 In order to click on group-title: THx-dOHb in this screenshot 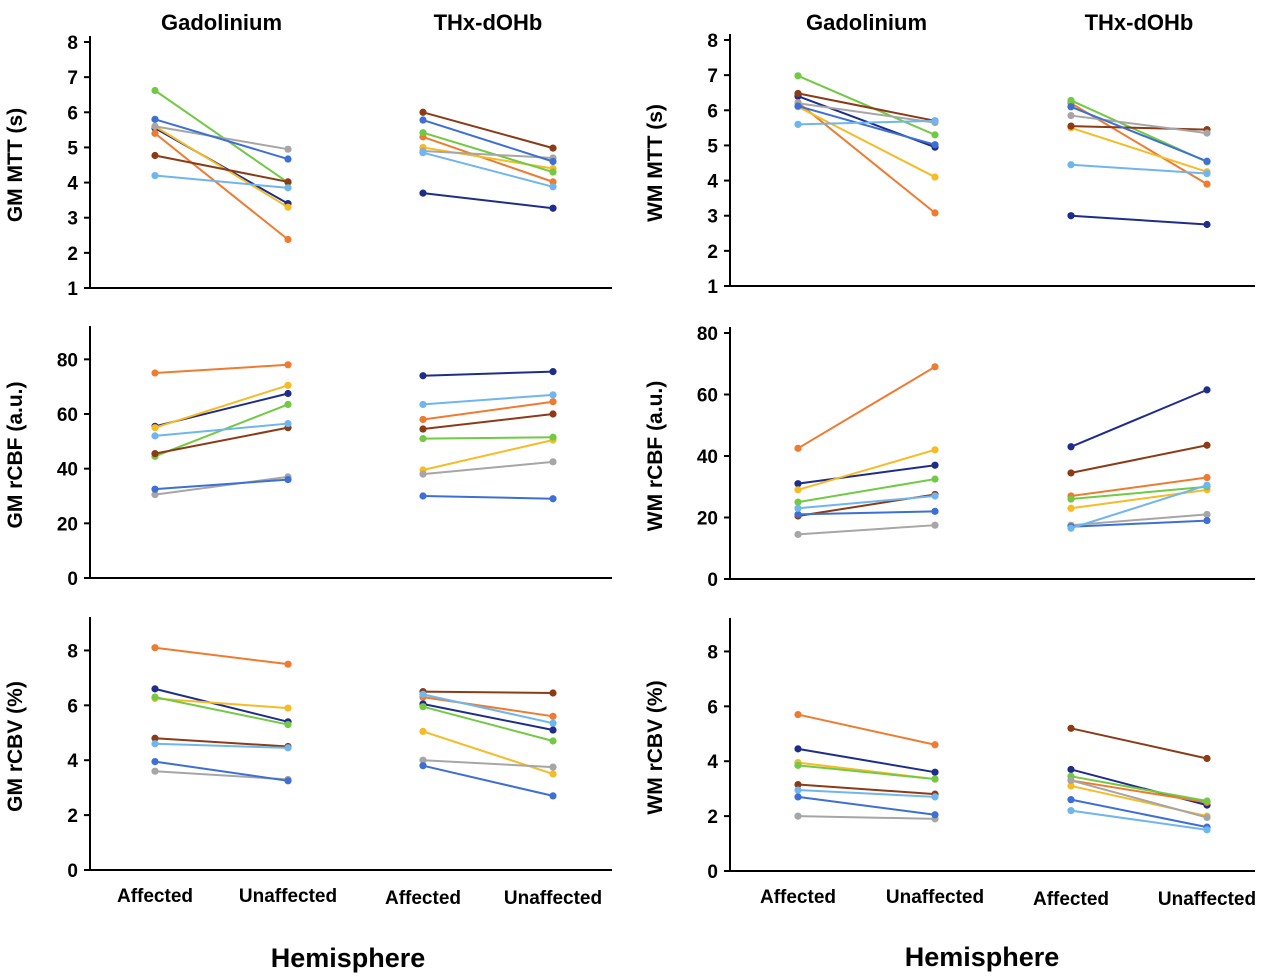, I will do `click(1139, 22)`.